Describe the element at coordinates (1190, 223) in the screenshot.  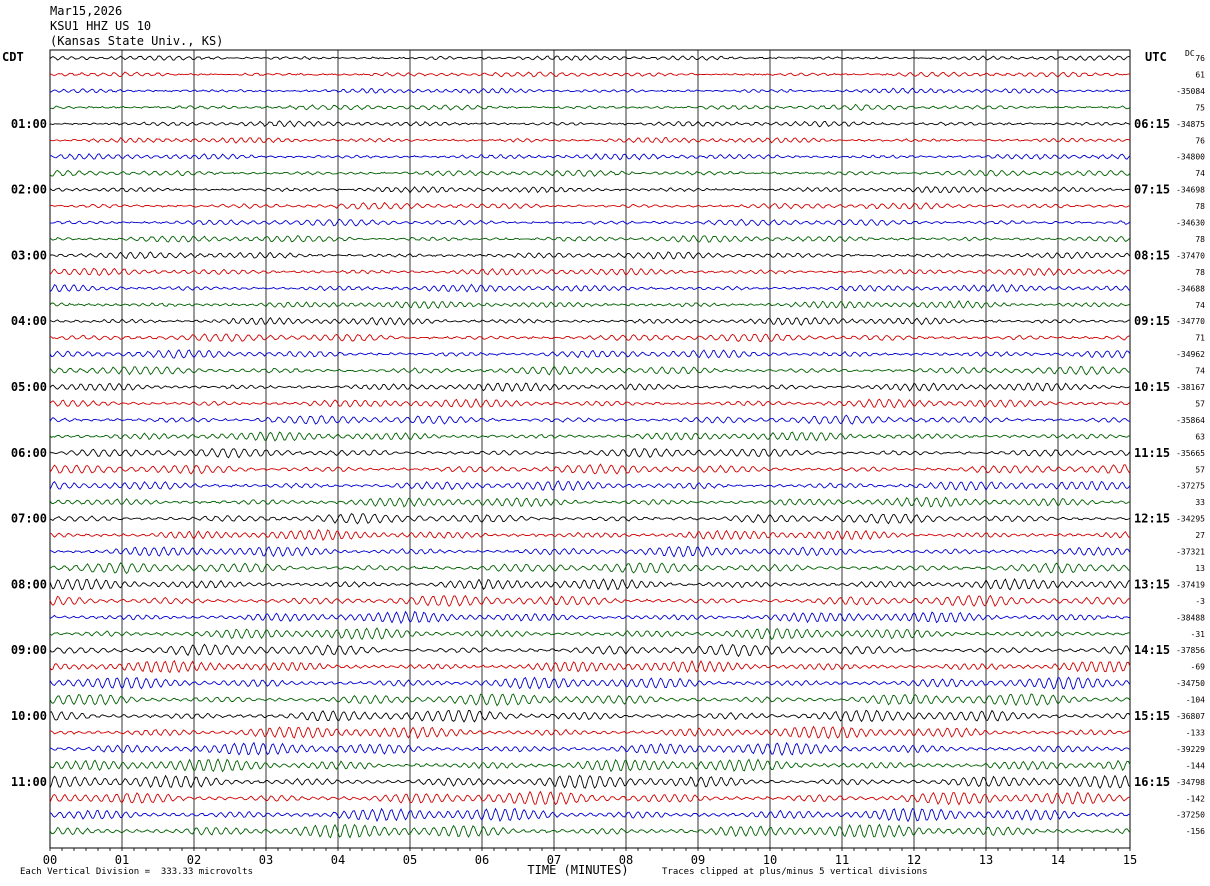
I see `dc-offset-value: -34630` at that location.